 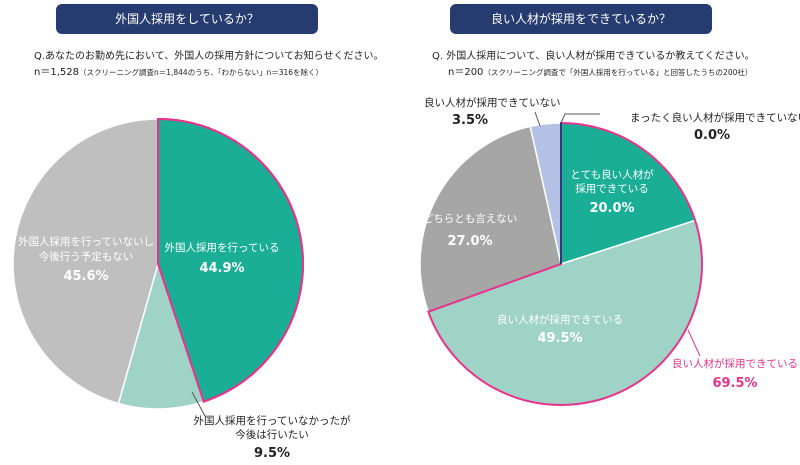 I want to click on pie-slice-highlight, so click(x=230, y=260).